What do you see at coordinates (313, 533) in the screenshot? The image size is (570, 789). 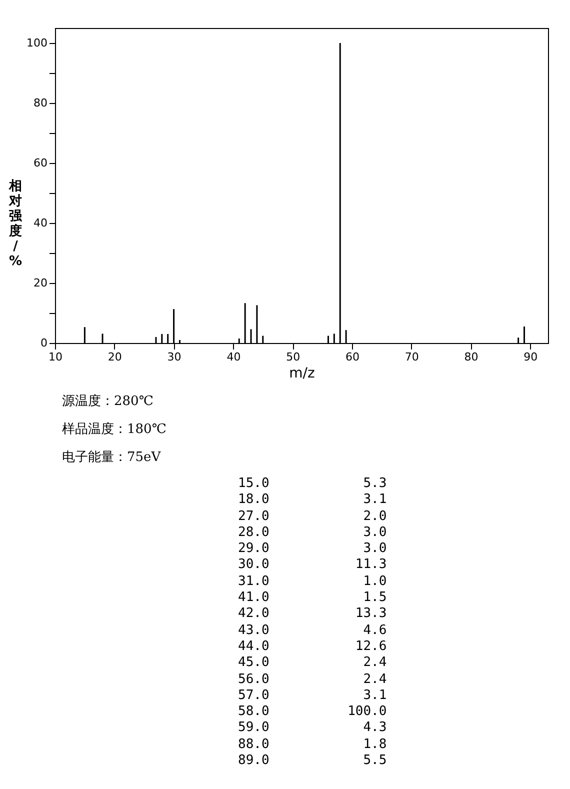 I see `text: 28.0 3.0` at bounding box center [313, 533].